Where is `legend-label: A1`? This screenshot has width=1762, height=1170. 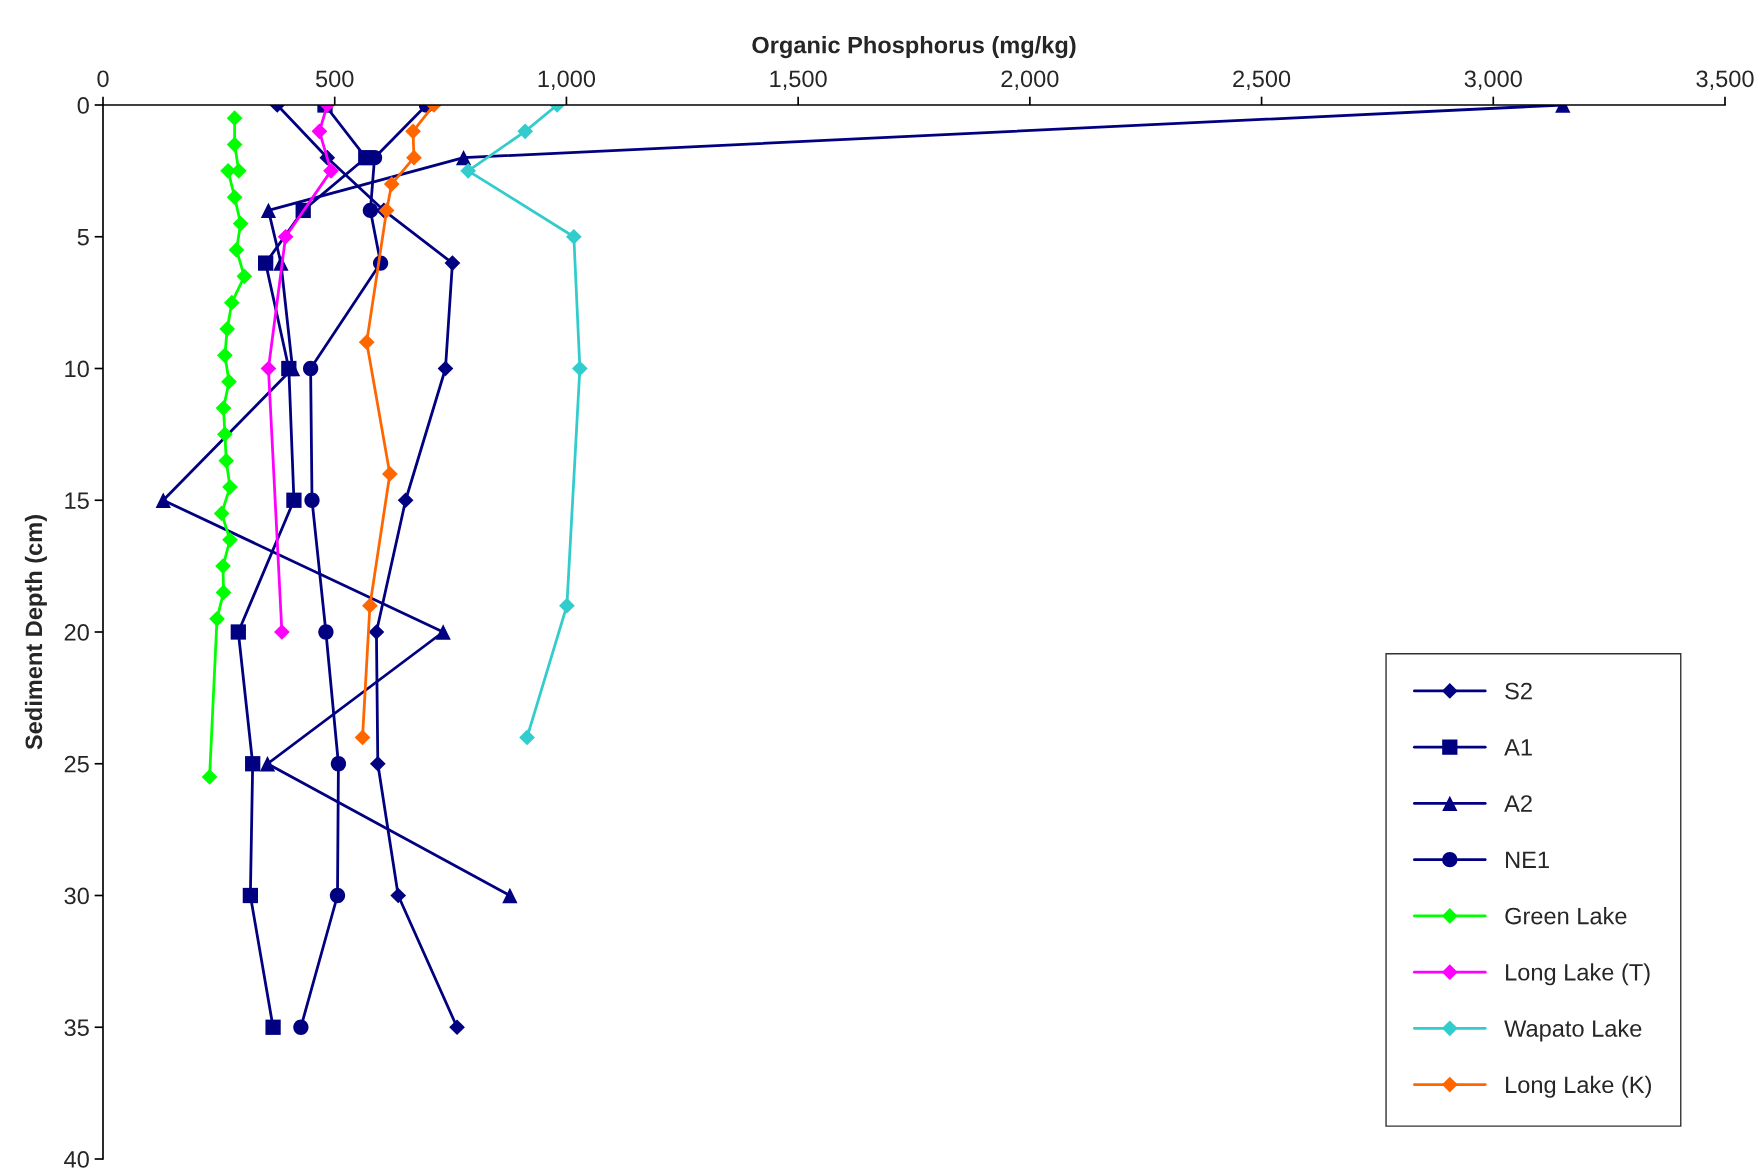 legend-label: A1 is located at coordinates (1518, 747).